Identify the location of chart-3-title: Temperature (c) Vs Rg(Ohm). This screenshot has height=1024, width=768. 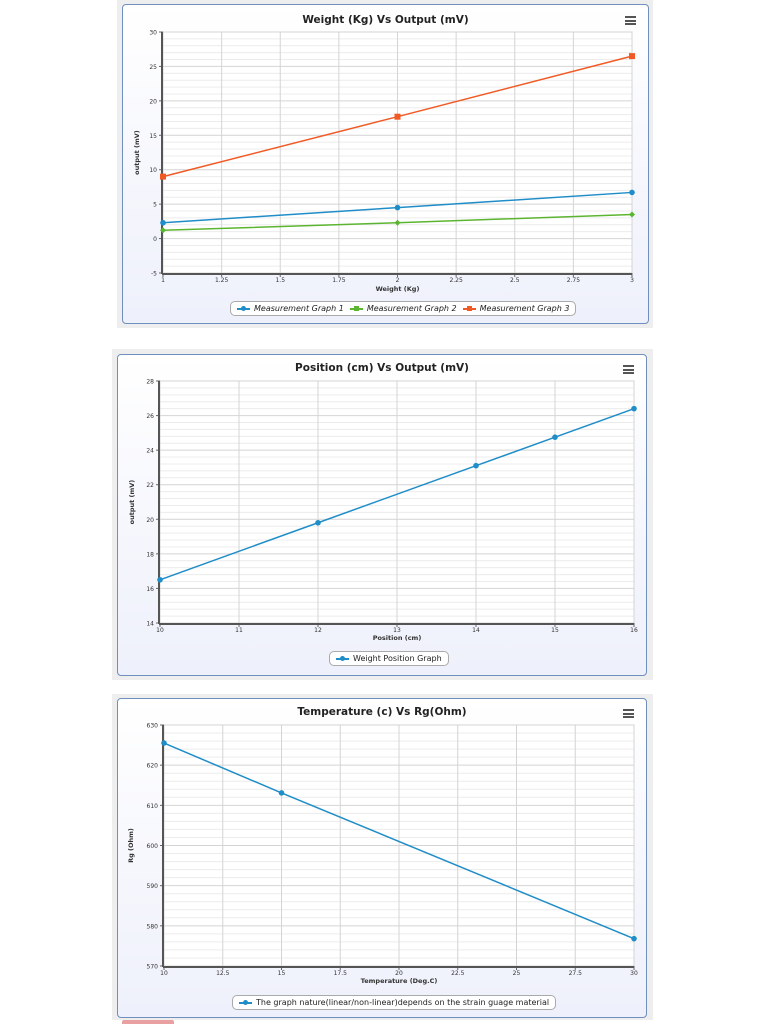
(382, 712).